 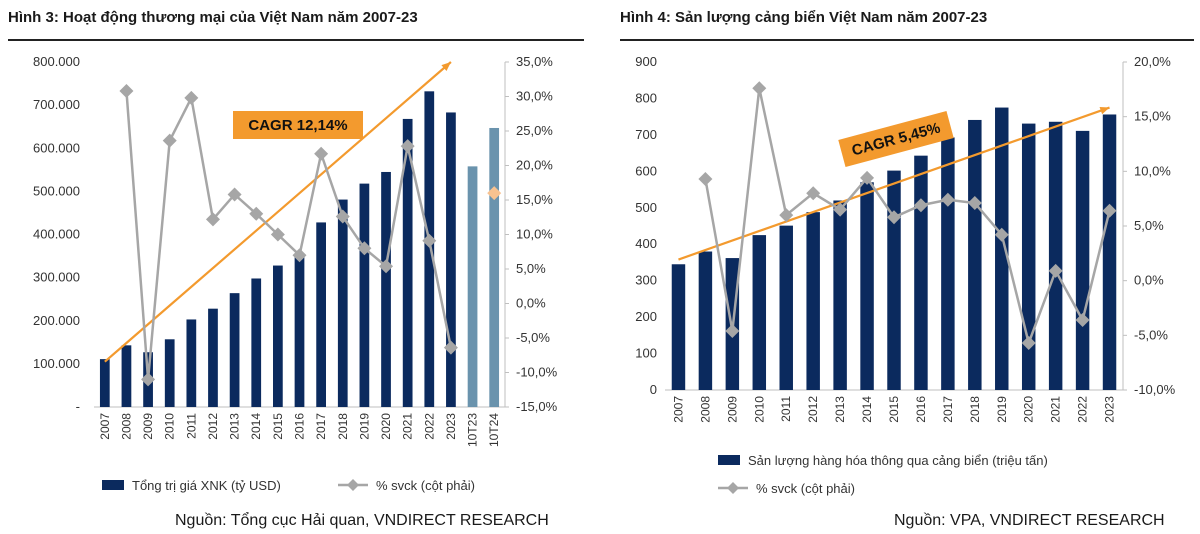 What do you see at coordinates (494, 267) in the screenshot?
I see `bar-light` at bounding box center [494, 267].